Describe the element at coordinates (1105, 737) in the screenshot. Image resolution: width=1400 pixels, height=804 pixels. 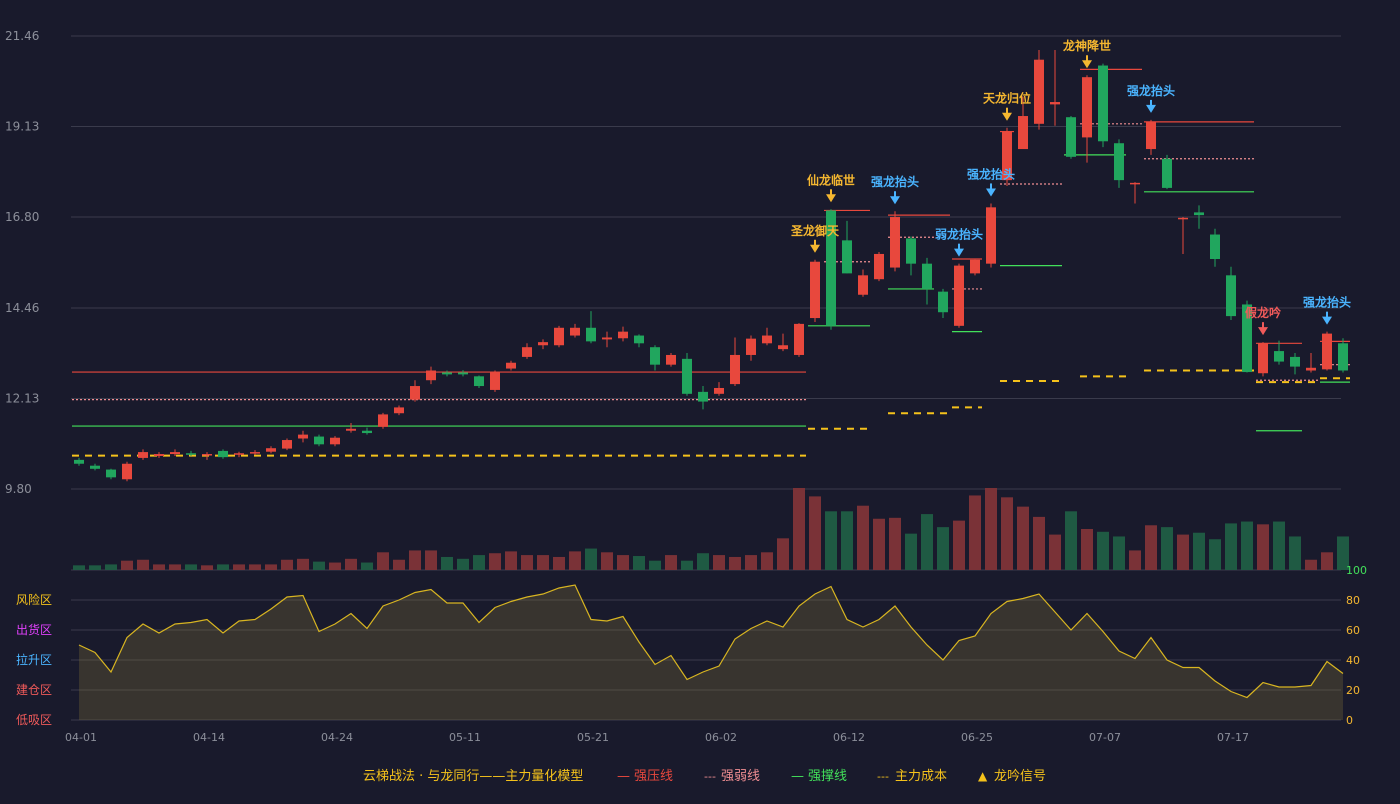
I see `date-tick-label: 07-07` at that location.